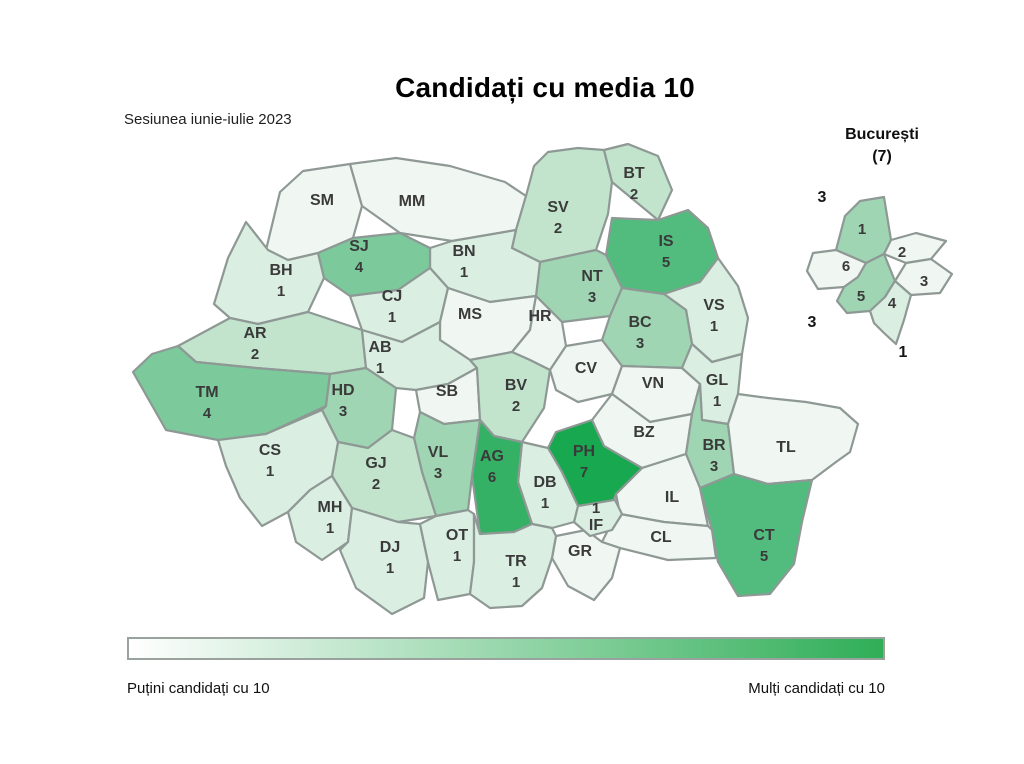  I want to click on county-value-BV: 2, so click(516, 406).